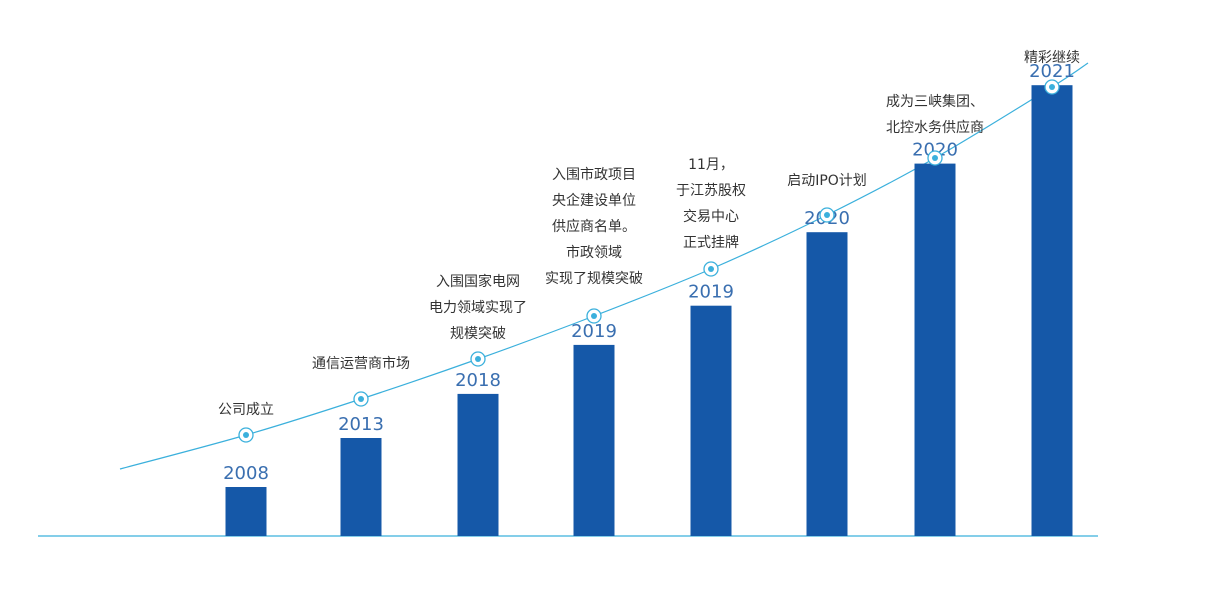 Image resolution: width=1213 pixels, height=606 pixels. I want to click on year-label: 2021, so click(1052, 71).